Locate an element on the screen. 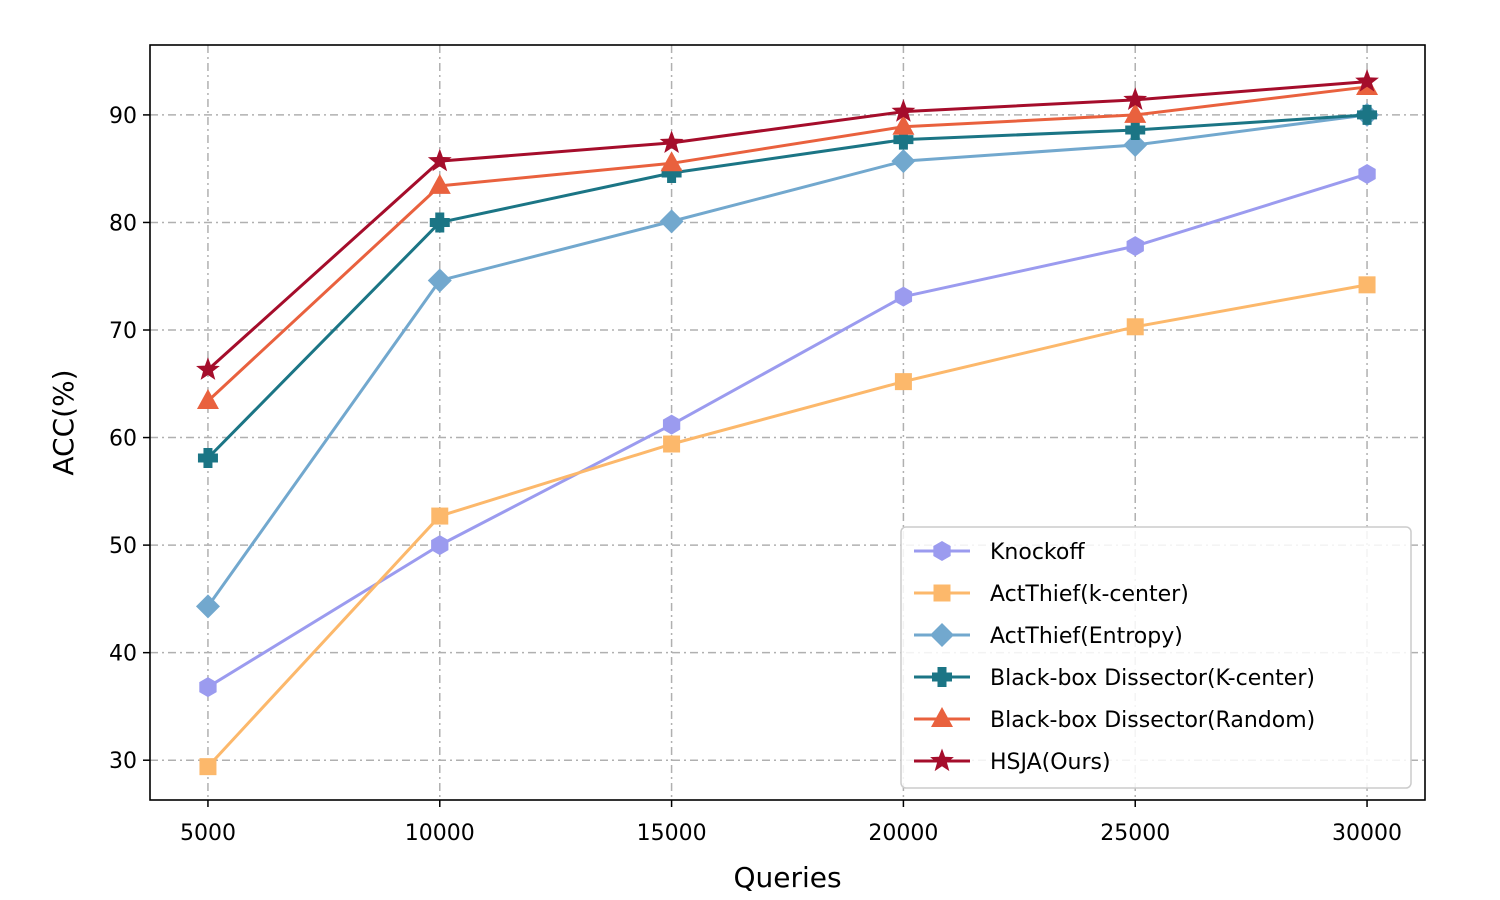 This screenshot has width=1500, height=900. x-tick-label: 10000 is located at coordinates (440, 833).